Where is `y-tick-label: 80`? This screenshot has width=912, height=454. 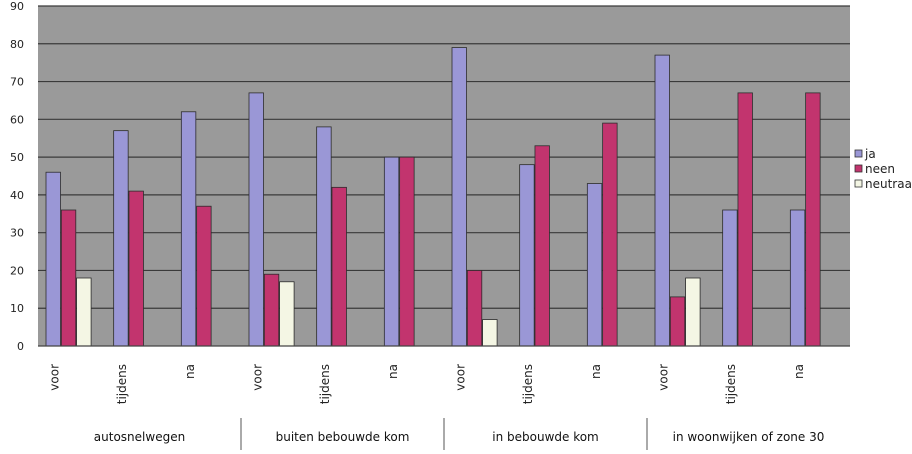
y-tick-label: 80 is located at coordinates (17, 44).